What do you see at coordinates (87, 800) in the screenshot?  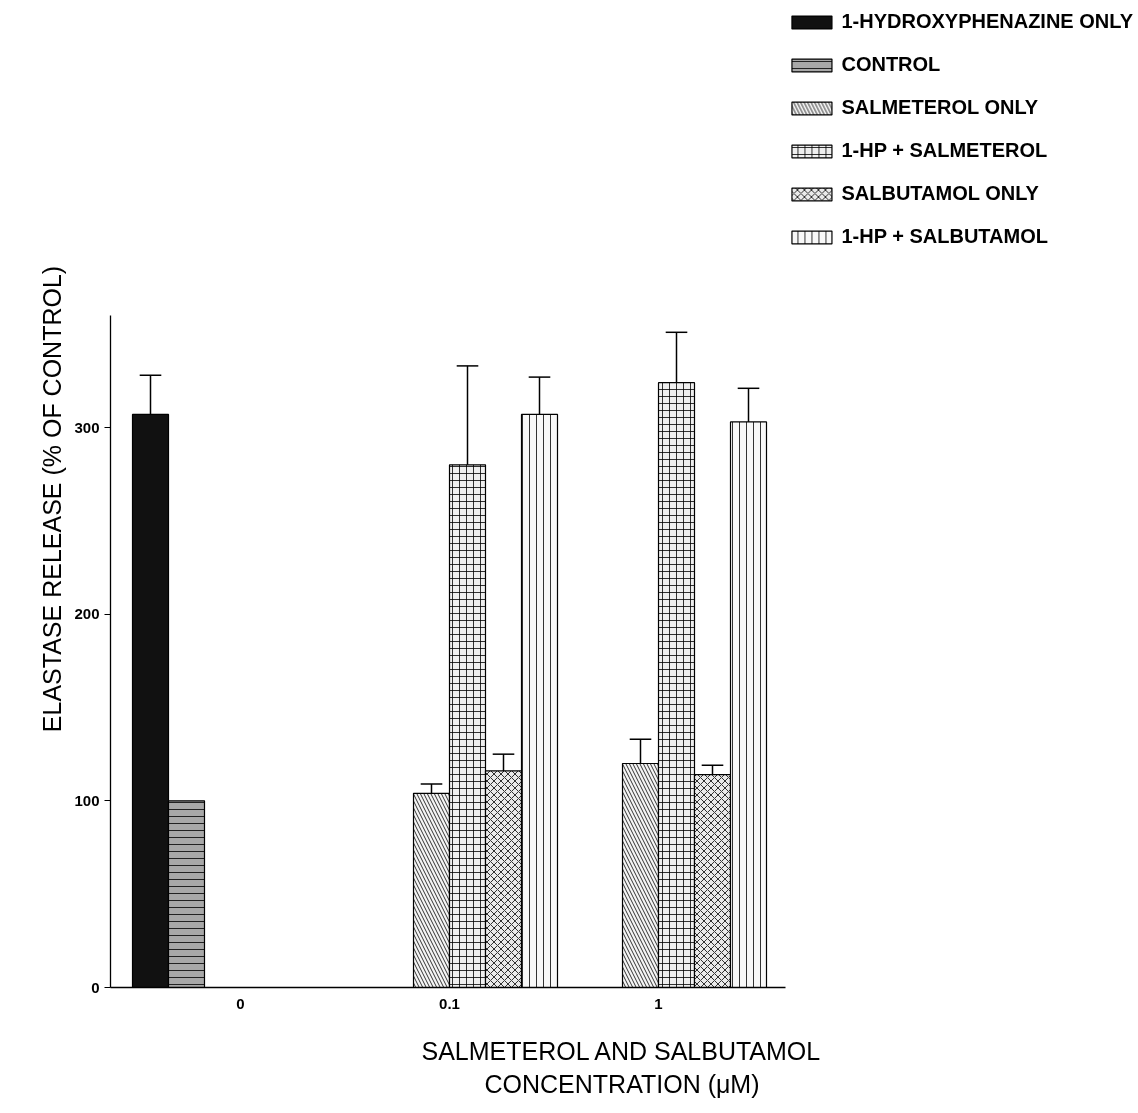 I see `y-tick-label: 100` at bounding box center [87, 800].